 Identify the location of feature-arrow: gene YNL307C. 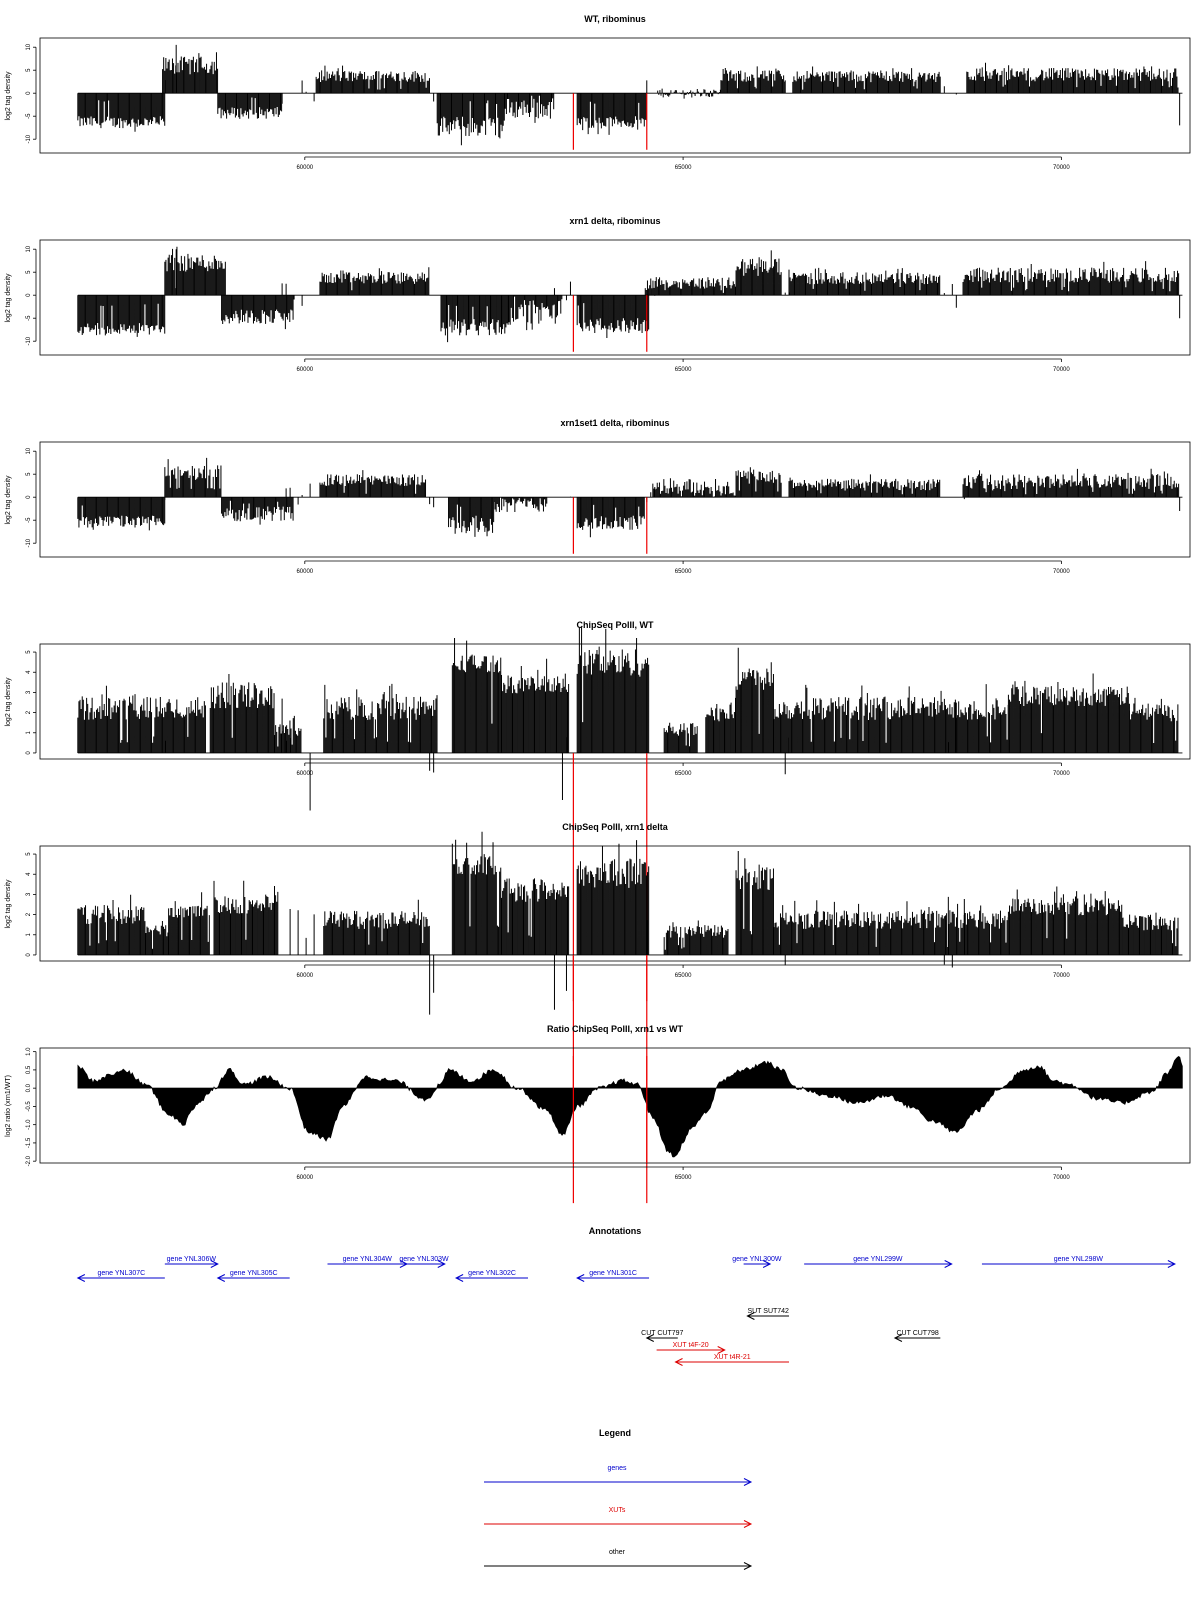
(120, 1276).